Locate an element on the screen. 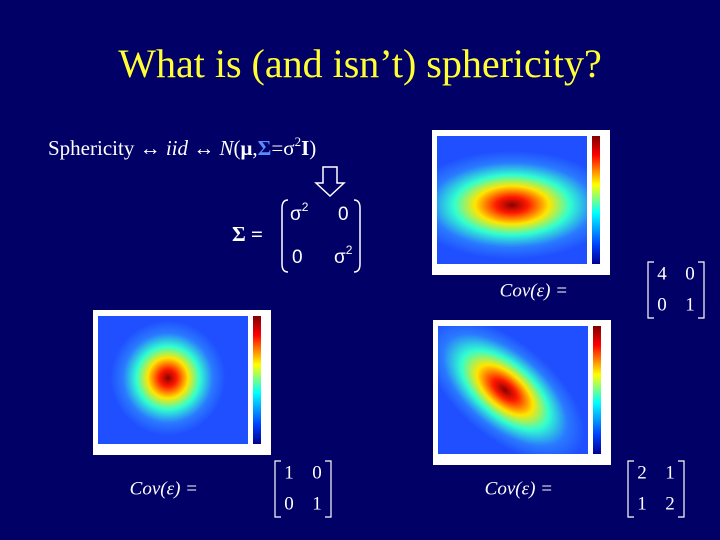 The height and width of the screenshot is (540, 720). text-part: , is located at coordinates (254, 148).